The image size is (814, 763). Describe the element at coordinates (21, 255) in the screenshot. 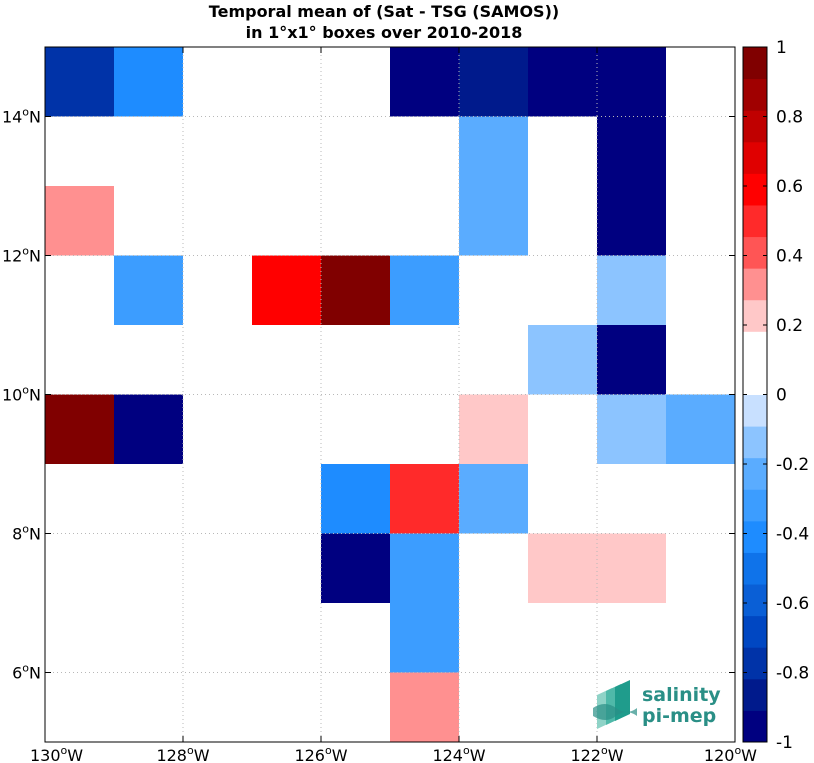

I see `y-tick-label: 12oN` at that location.